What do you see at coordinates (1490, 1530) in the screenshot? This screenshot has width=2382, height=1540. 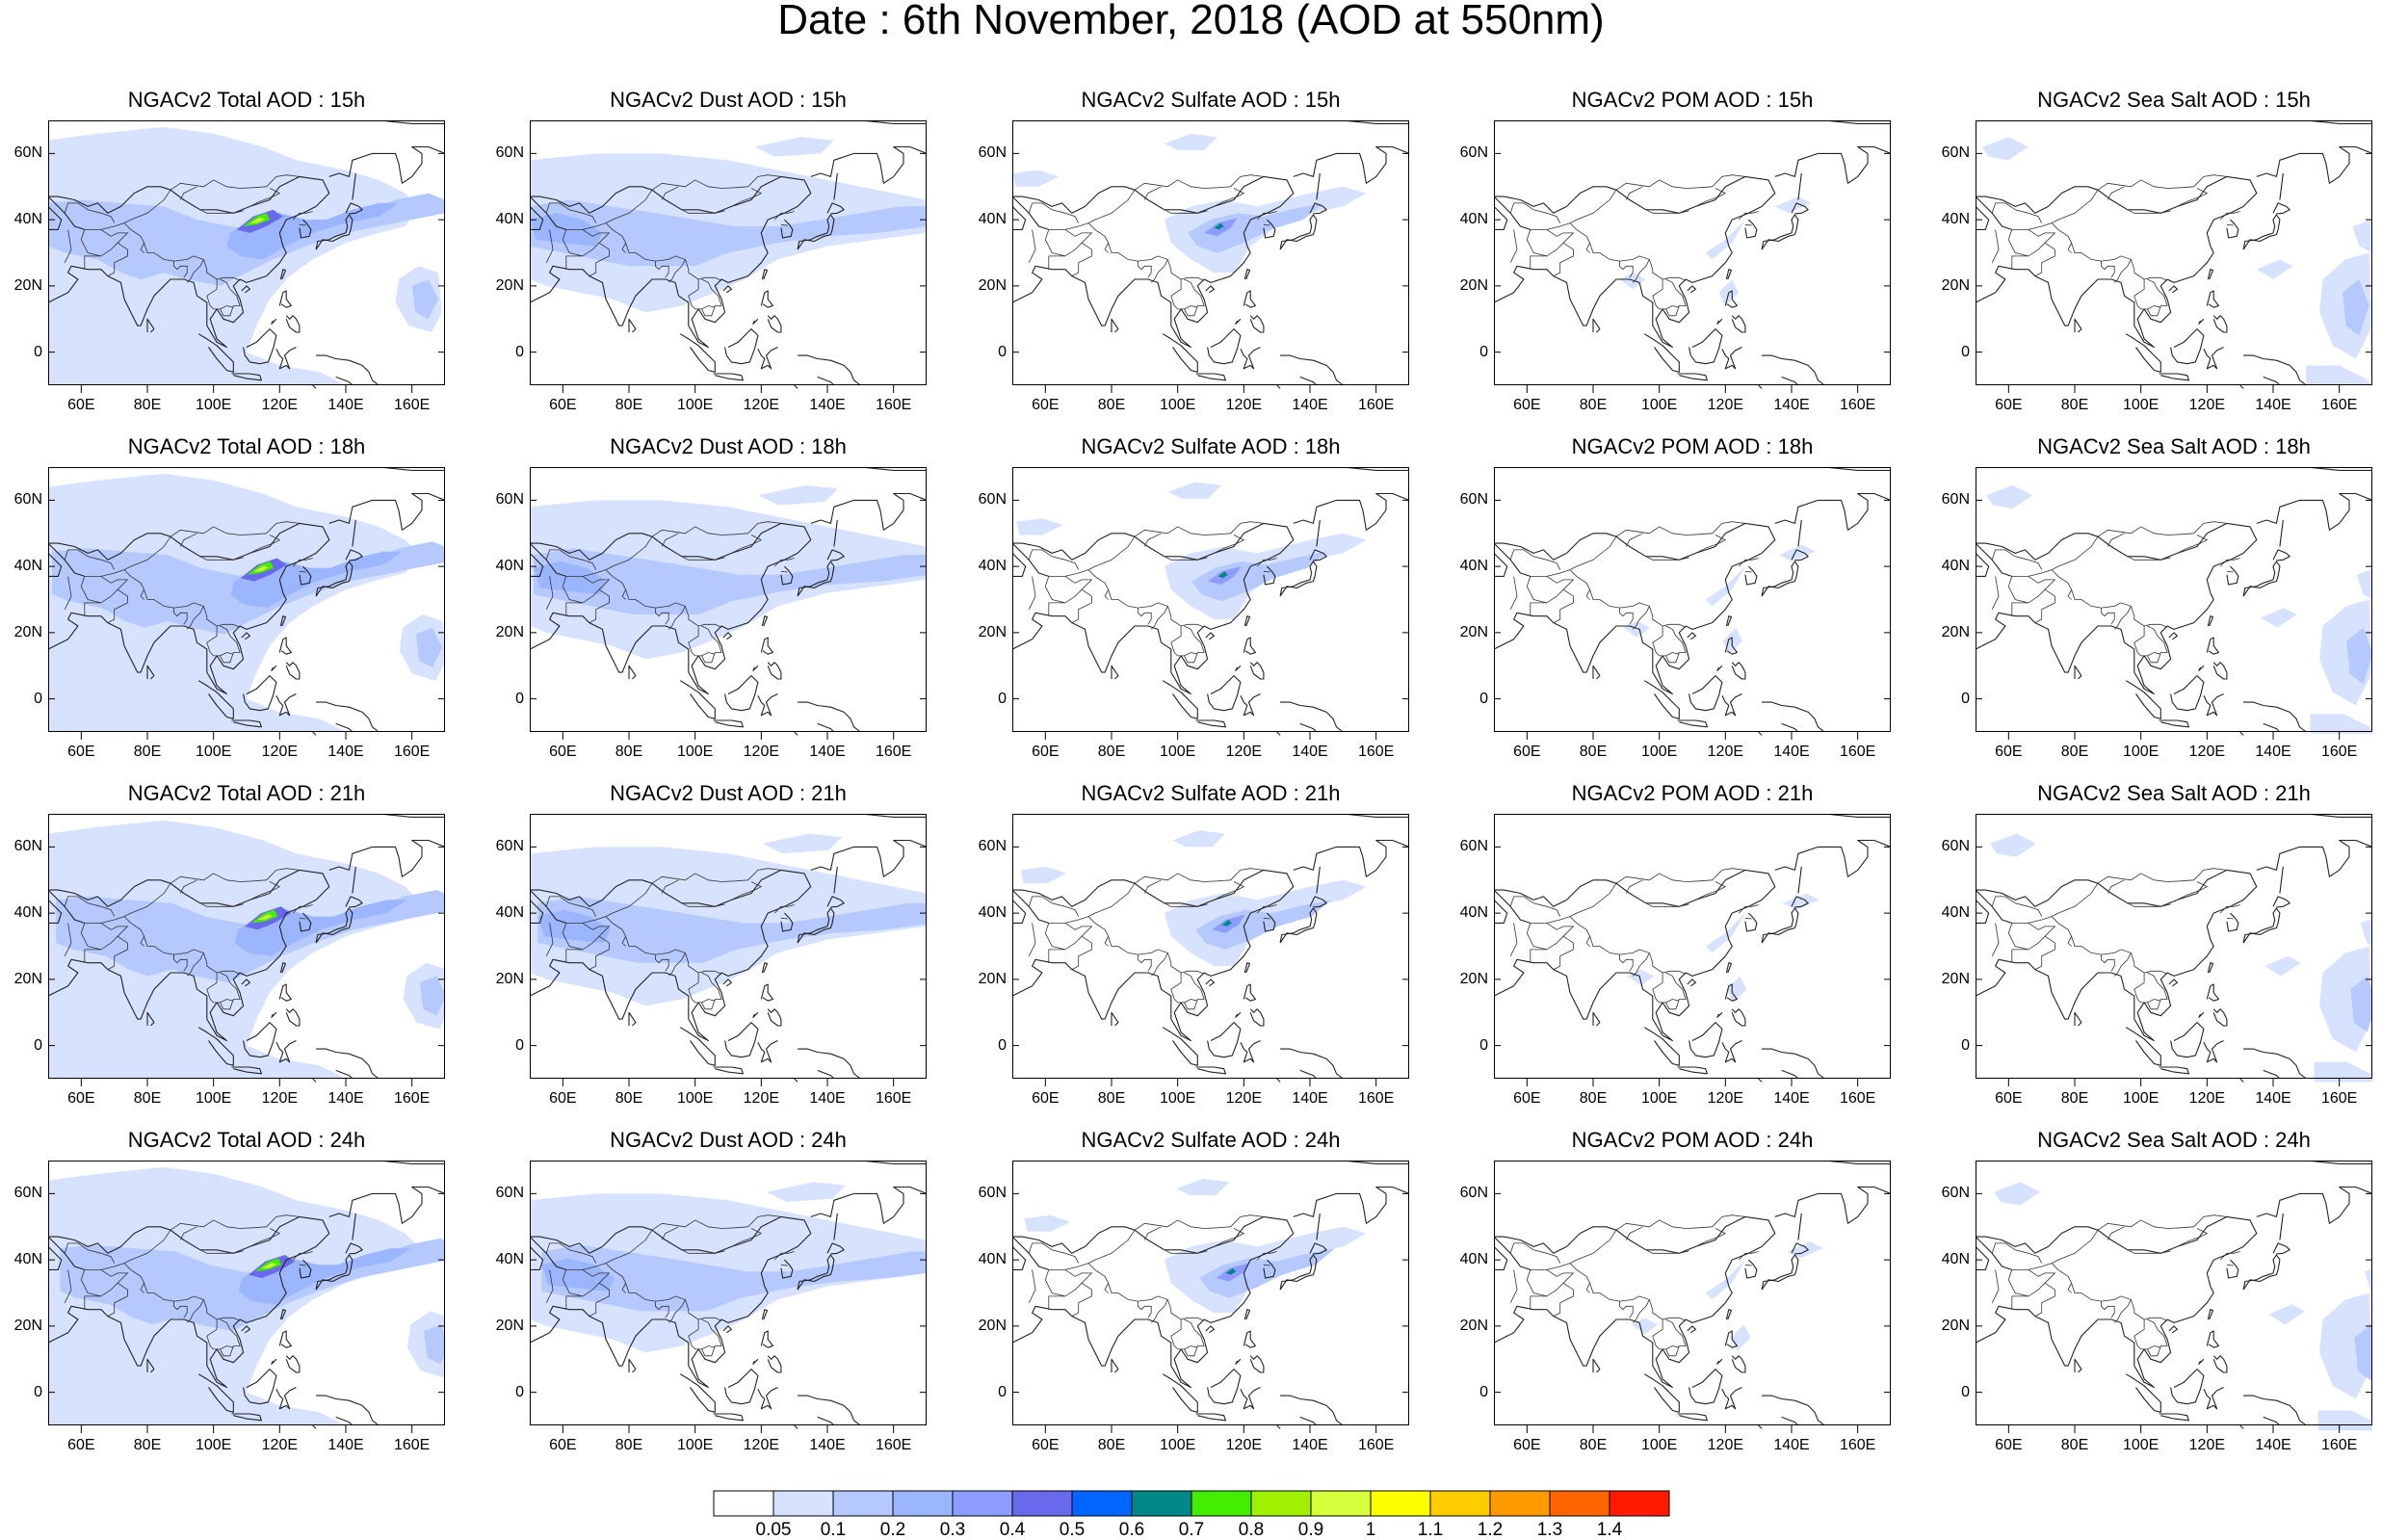 I see `colorbar-label: 1.2` at bounding box center [1490, 1530].